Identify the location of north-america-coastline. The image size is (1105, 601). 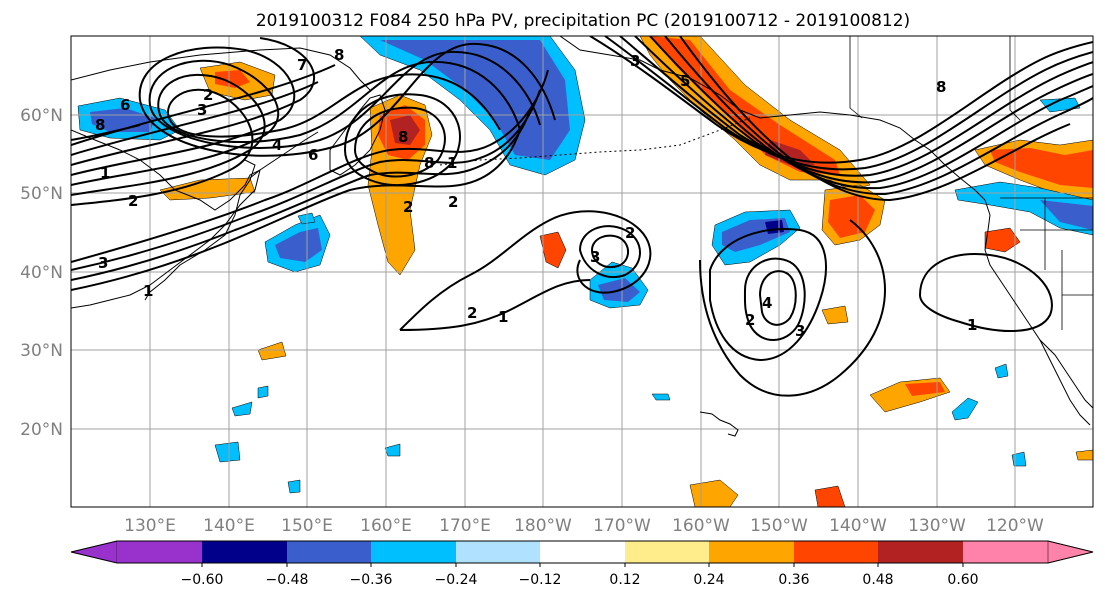
(1038, 304).